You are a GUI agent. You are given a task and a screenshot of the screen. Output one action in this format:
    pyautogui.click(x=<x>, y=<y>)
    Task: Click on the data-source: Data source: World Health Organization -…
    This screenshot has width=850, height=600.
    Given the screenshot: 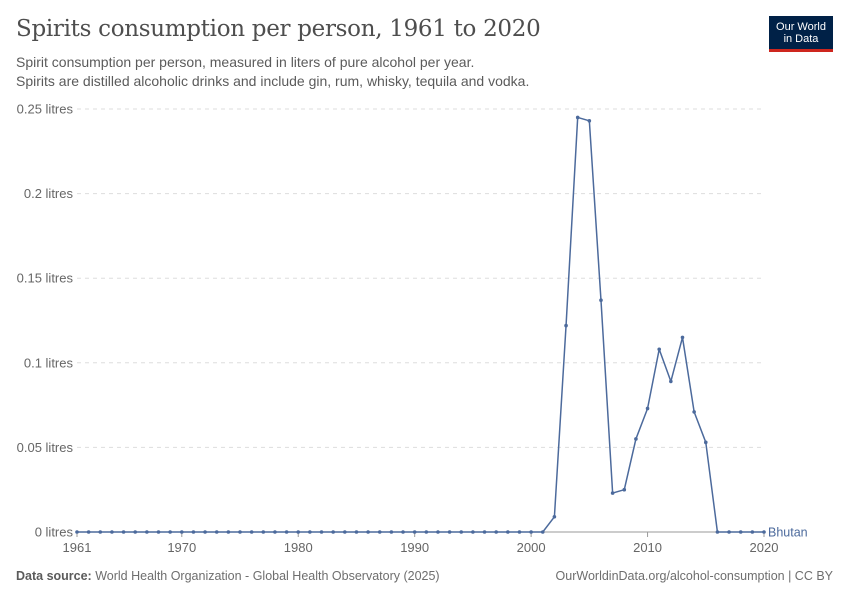 What is the action you would take?
    pyautogui.click(x=228, y=576)
    